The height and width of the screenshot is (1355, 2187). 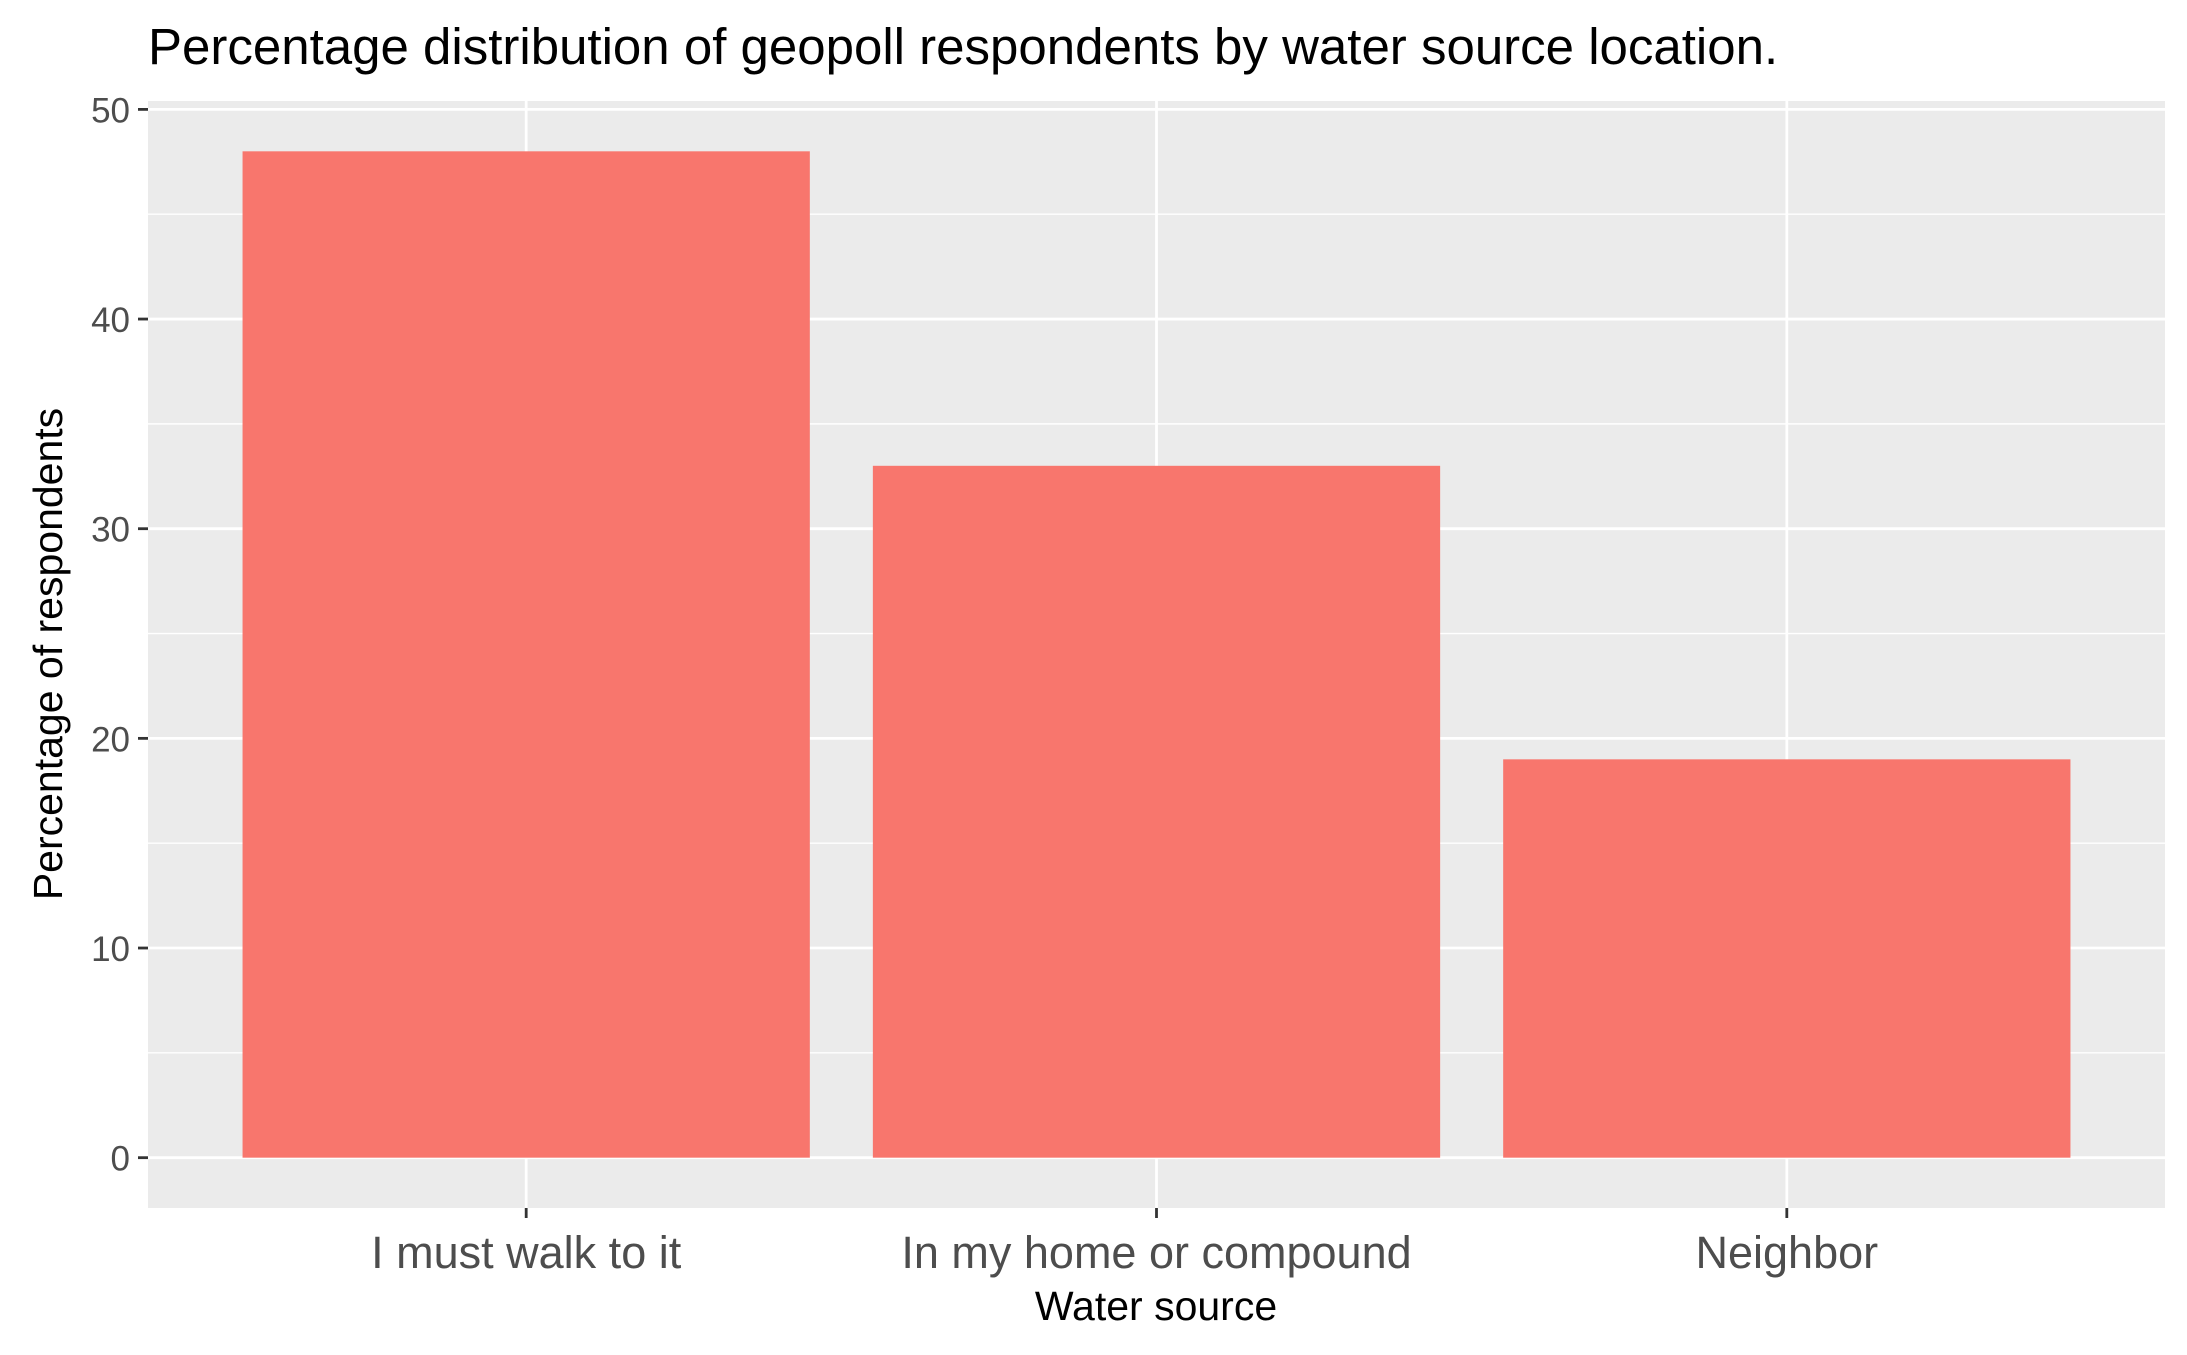 What do you see at coordinates (526, 1252) in the screenshot?
I see `x-tick-label: I must walk to it` at bounding box center [526, 1252].